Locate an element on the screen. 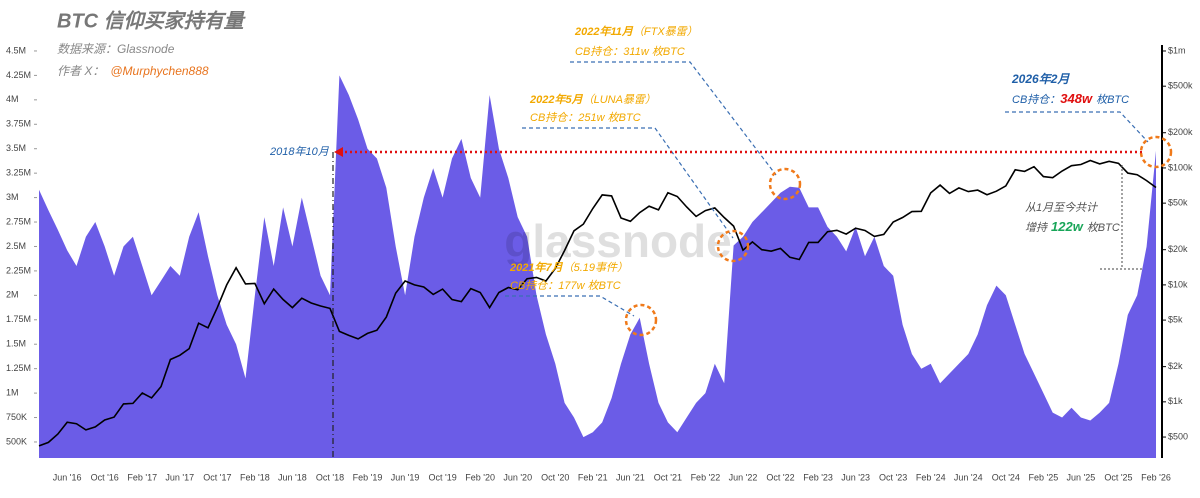 The image size is (1200, 498). annotation-date: 2026年2月 is located at coordinates (1040, 79).